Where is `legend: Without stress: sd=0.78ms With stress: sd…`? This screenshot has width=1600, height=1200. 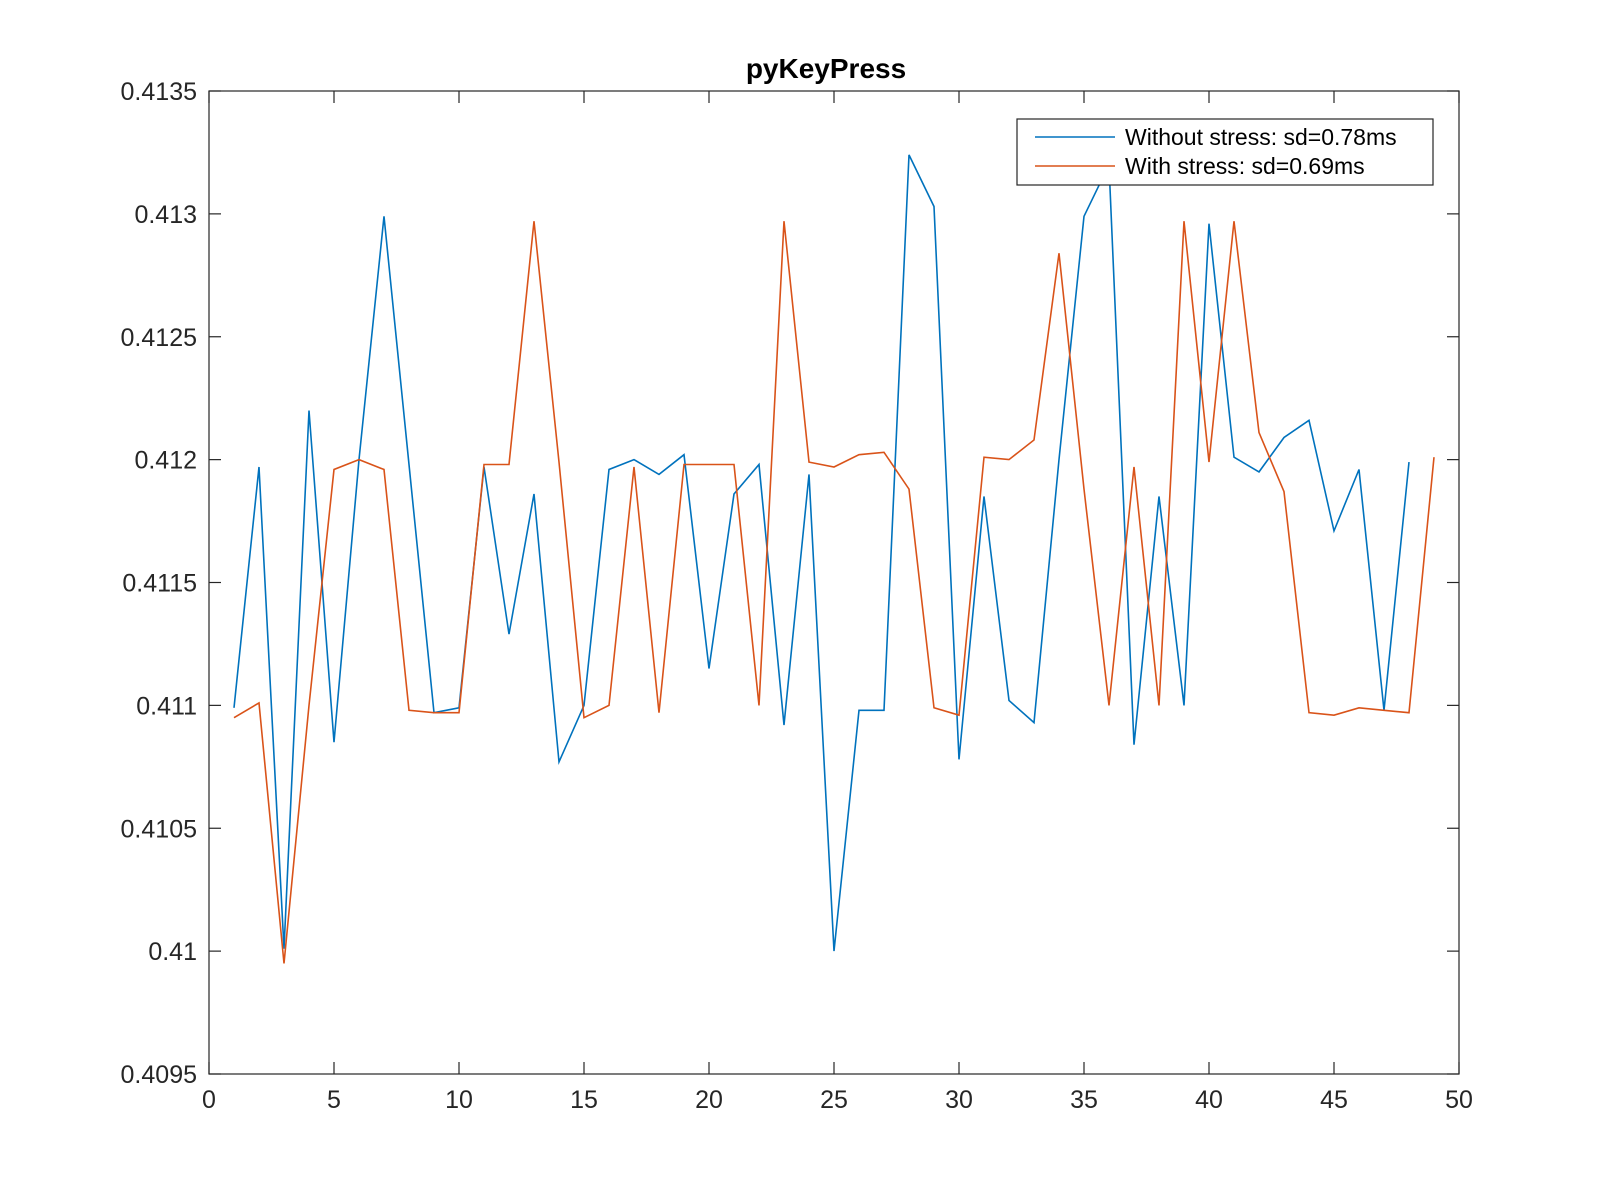 legend: Without stress: sd=0.78ms With stress: sd… is located at coordinates (1225, 152).